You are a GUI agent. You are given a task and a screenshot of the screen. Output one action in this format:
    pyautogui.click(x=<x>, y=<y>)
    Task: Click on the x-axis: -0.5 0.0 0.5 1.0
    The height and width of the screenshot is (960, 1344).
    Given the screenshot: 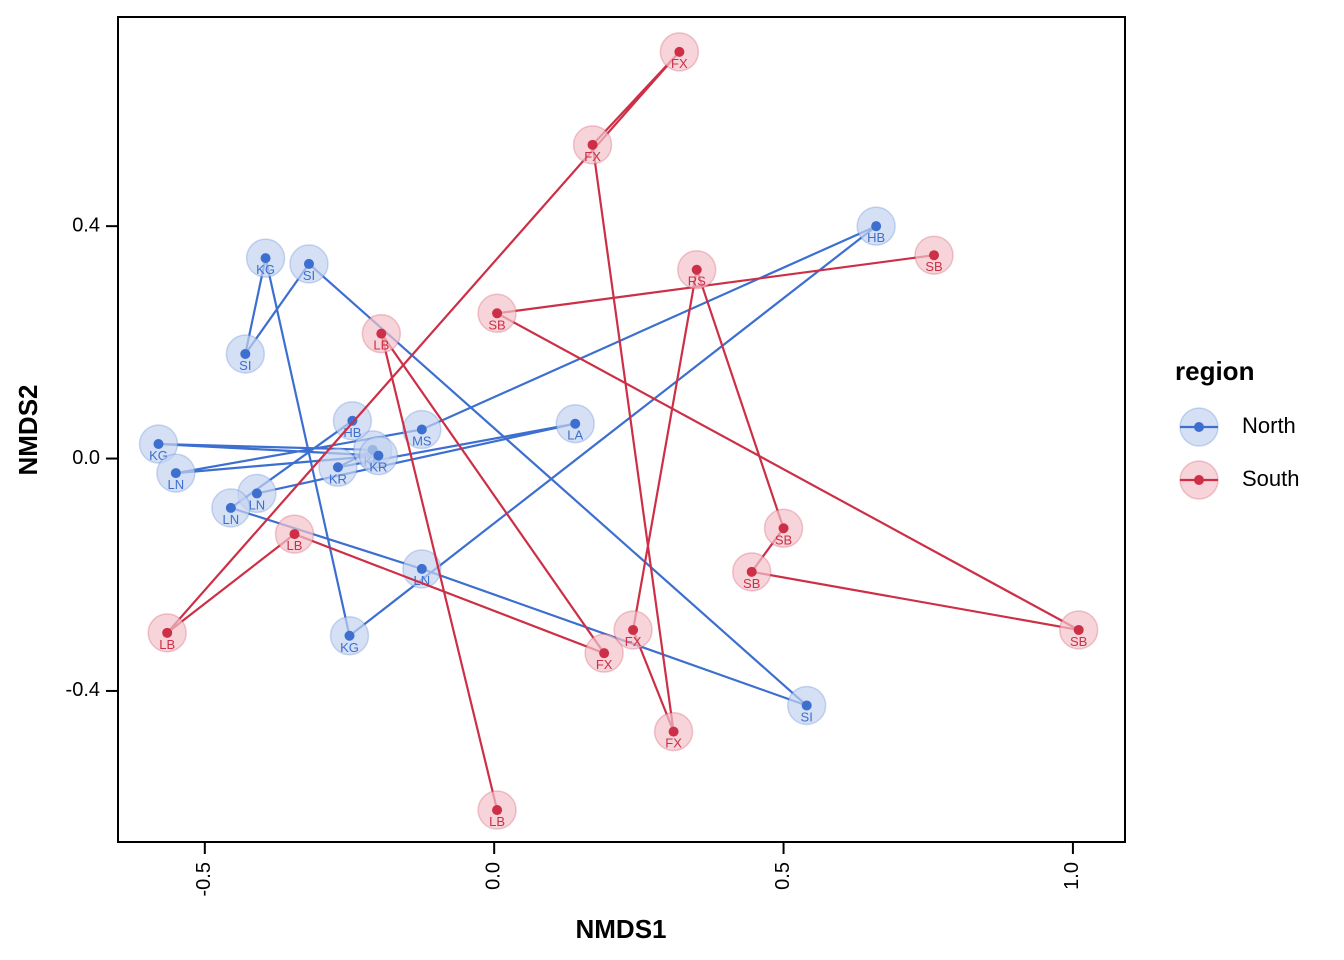 What is the action you would take?
    pyautogui.click(x=638, y=869)
    